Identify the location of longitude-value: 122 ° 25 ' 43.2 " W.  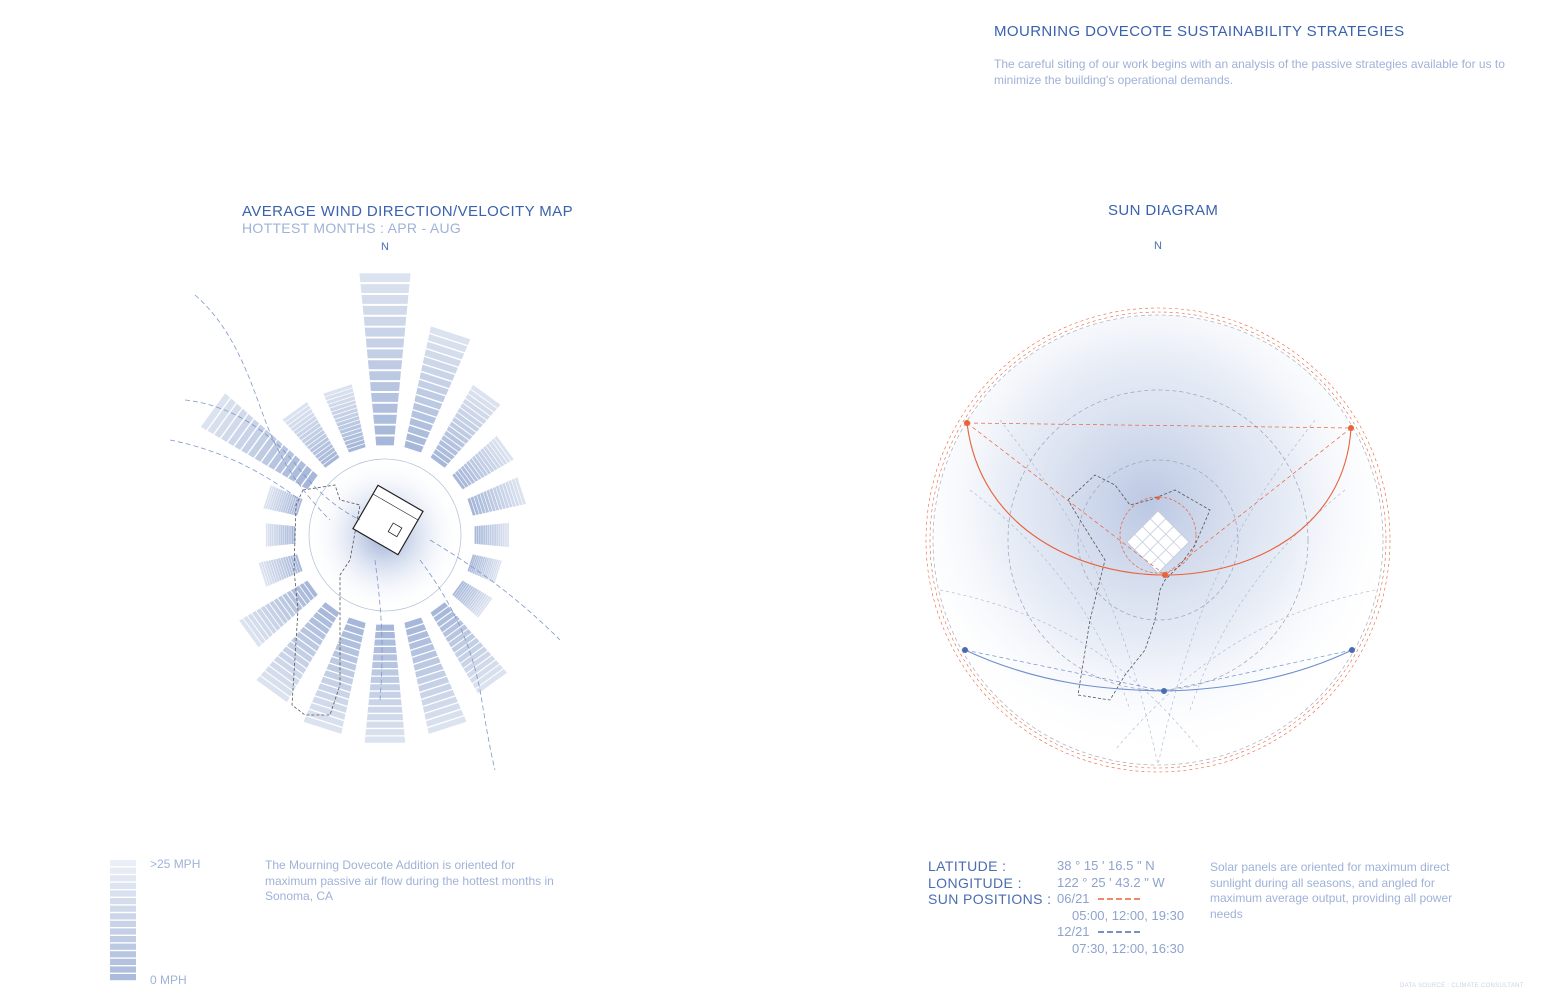
(1111, 882).